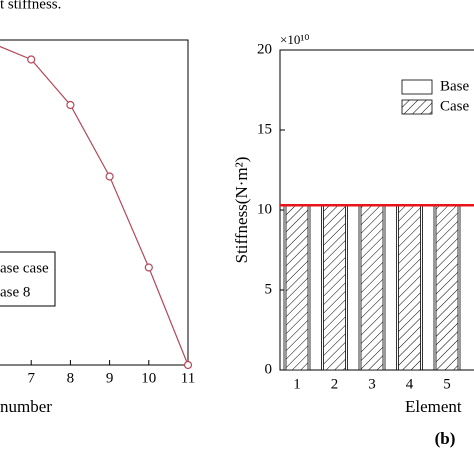  I want to click on x-axis-label: number, so click(26, 406).